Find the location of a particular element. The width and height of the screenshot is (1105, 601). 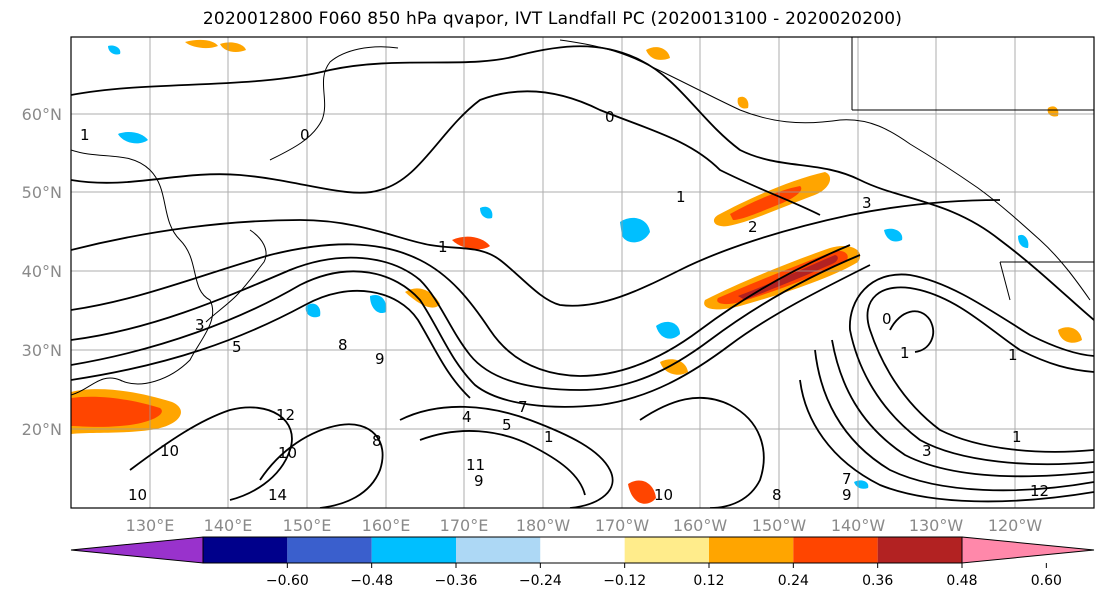

colorbar-tick-label: 0.48 is located at coordinates (961, 581).